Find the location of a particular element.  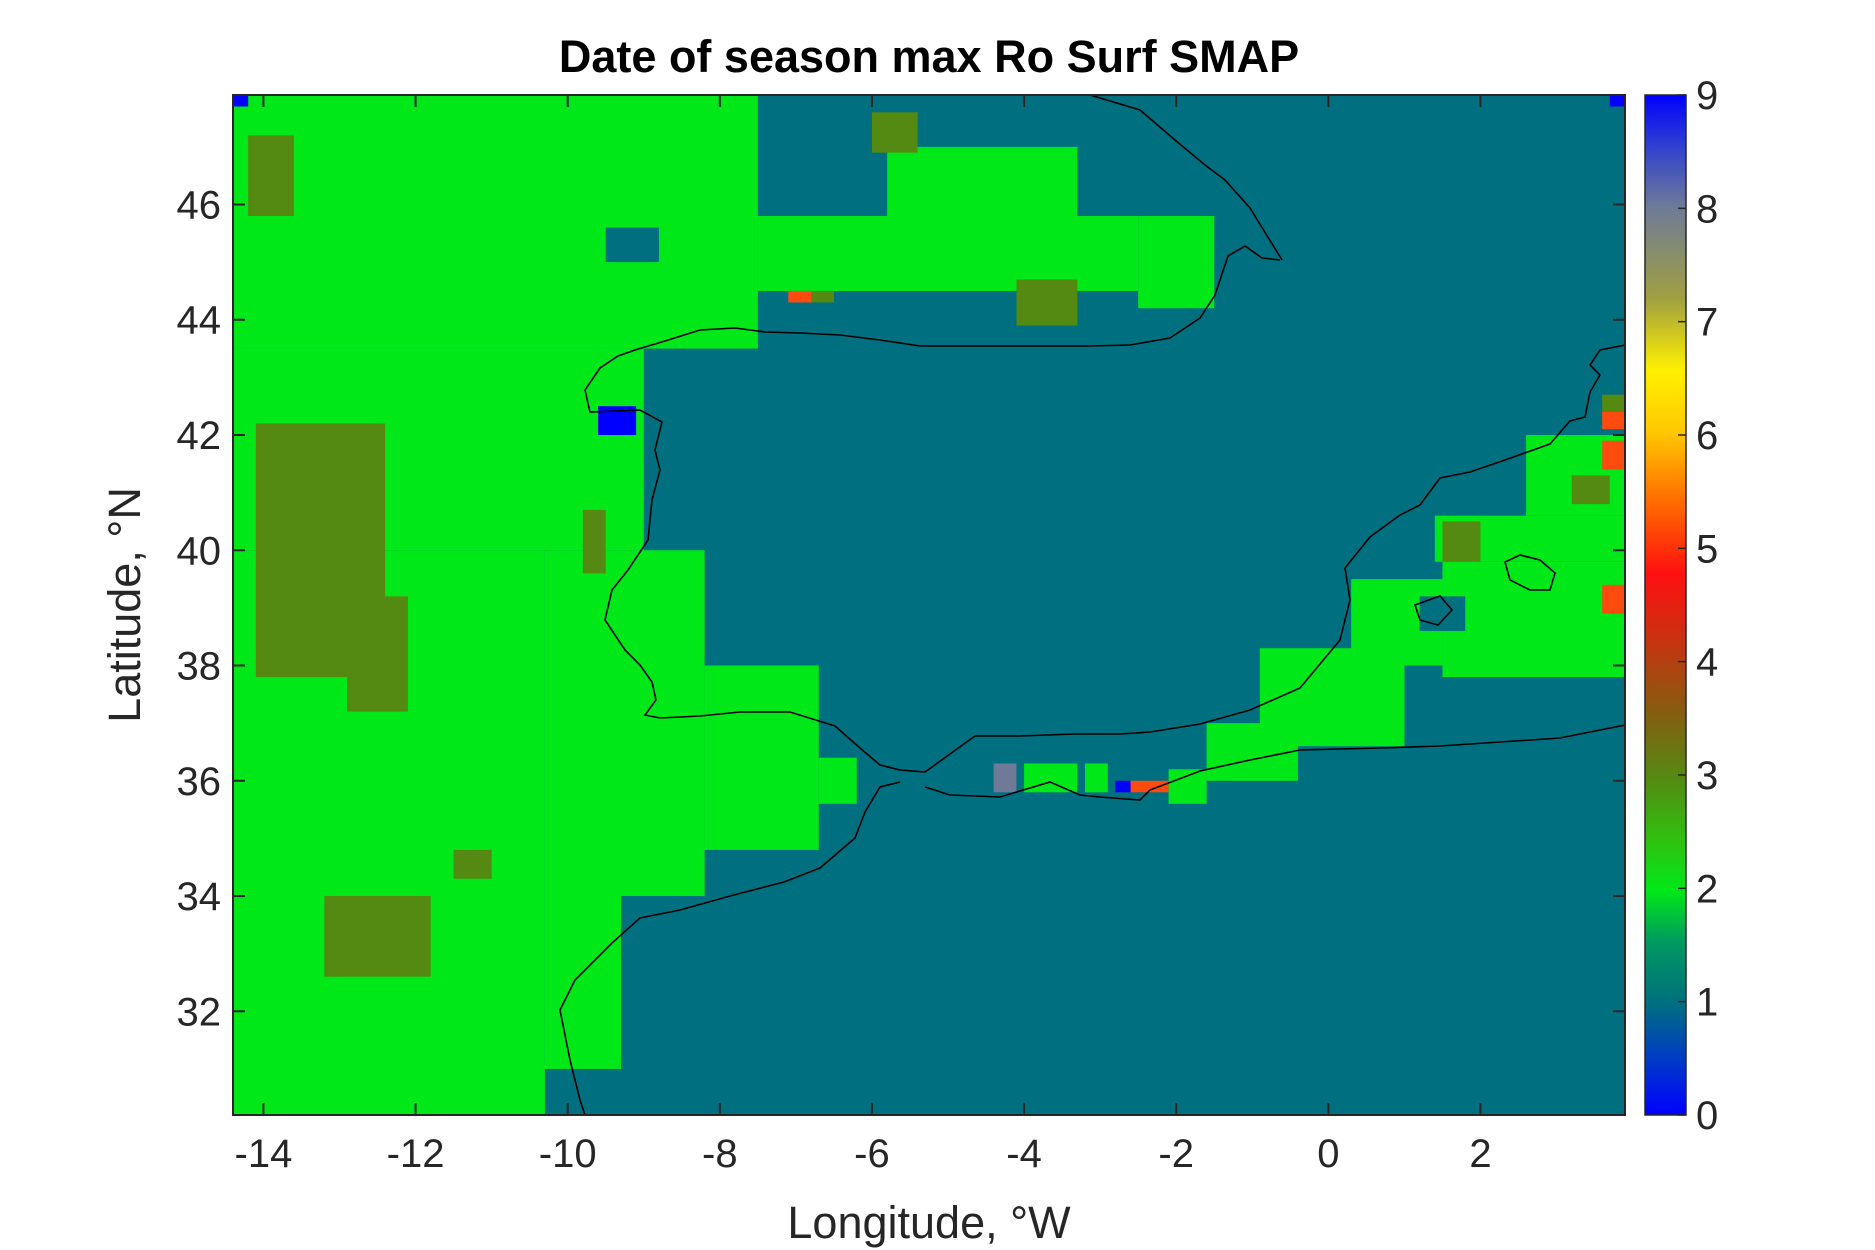

coastline-france-west is located at coordinates (1186, 178).